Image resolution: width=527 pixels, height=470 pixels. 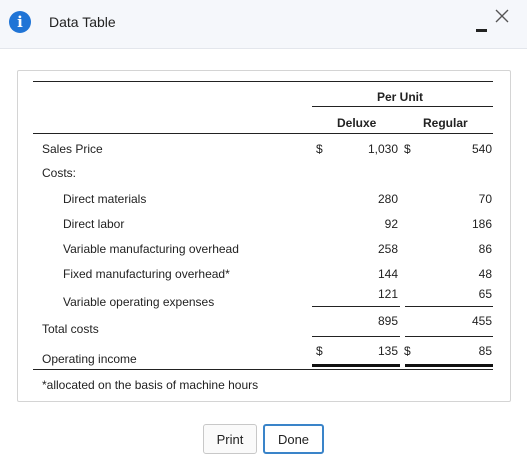 I want to click on dialog-title: Data Table, so click(x=82, y=22).